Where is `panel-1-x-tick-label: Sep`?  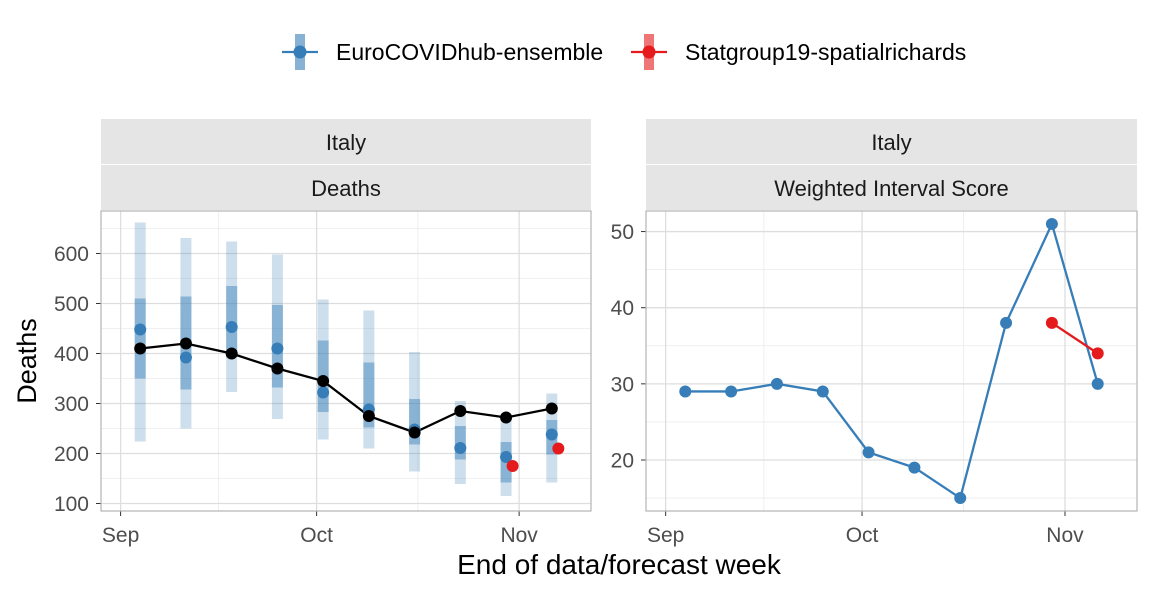 panel-1-x-tick-label: Sep is located at coordinates (120, 535).